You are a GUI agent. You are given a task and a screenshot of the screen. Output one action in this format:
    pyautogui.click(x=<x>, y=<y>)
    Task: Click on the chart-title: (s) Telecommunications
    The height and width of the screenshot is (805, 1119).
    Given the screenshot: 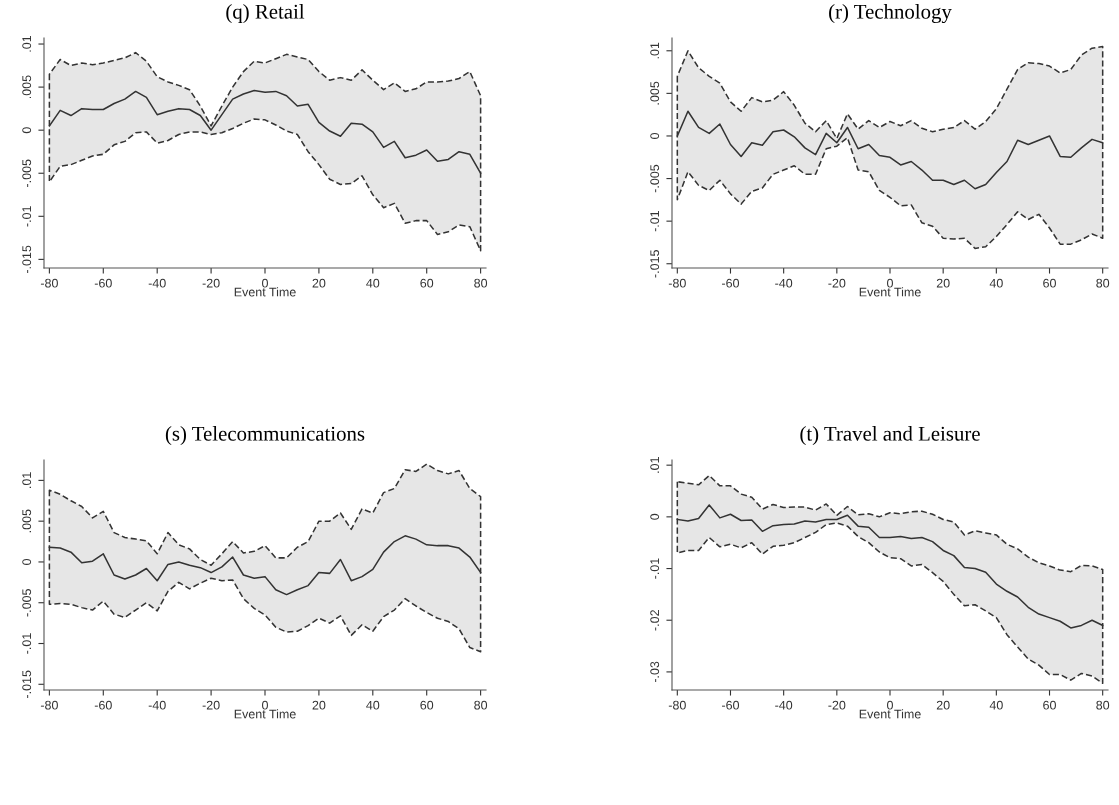 What is the action you would take?
    pyautogui.click(x=265, y=435)
    